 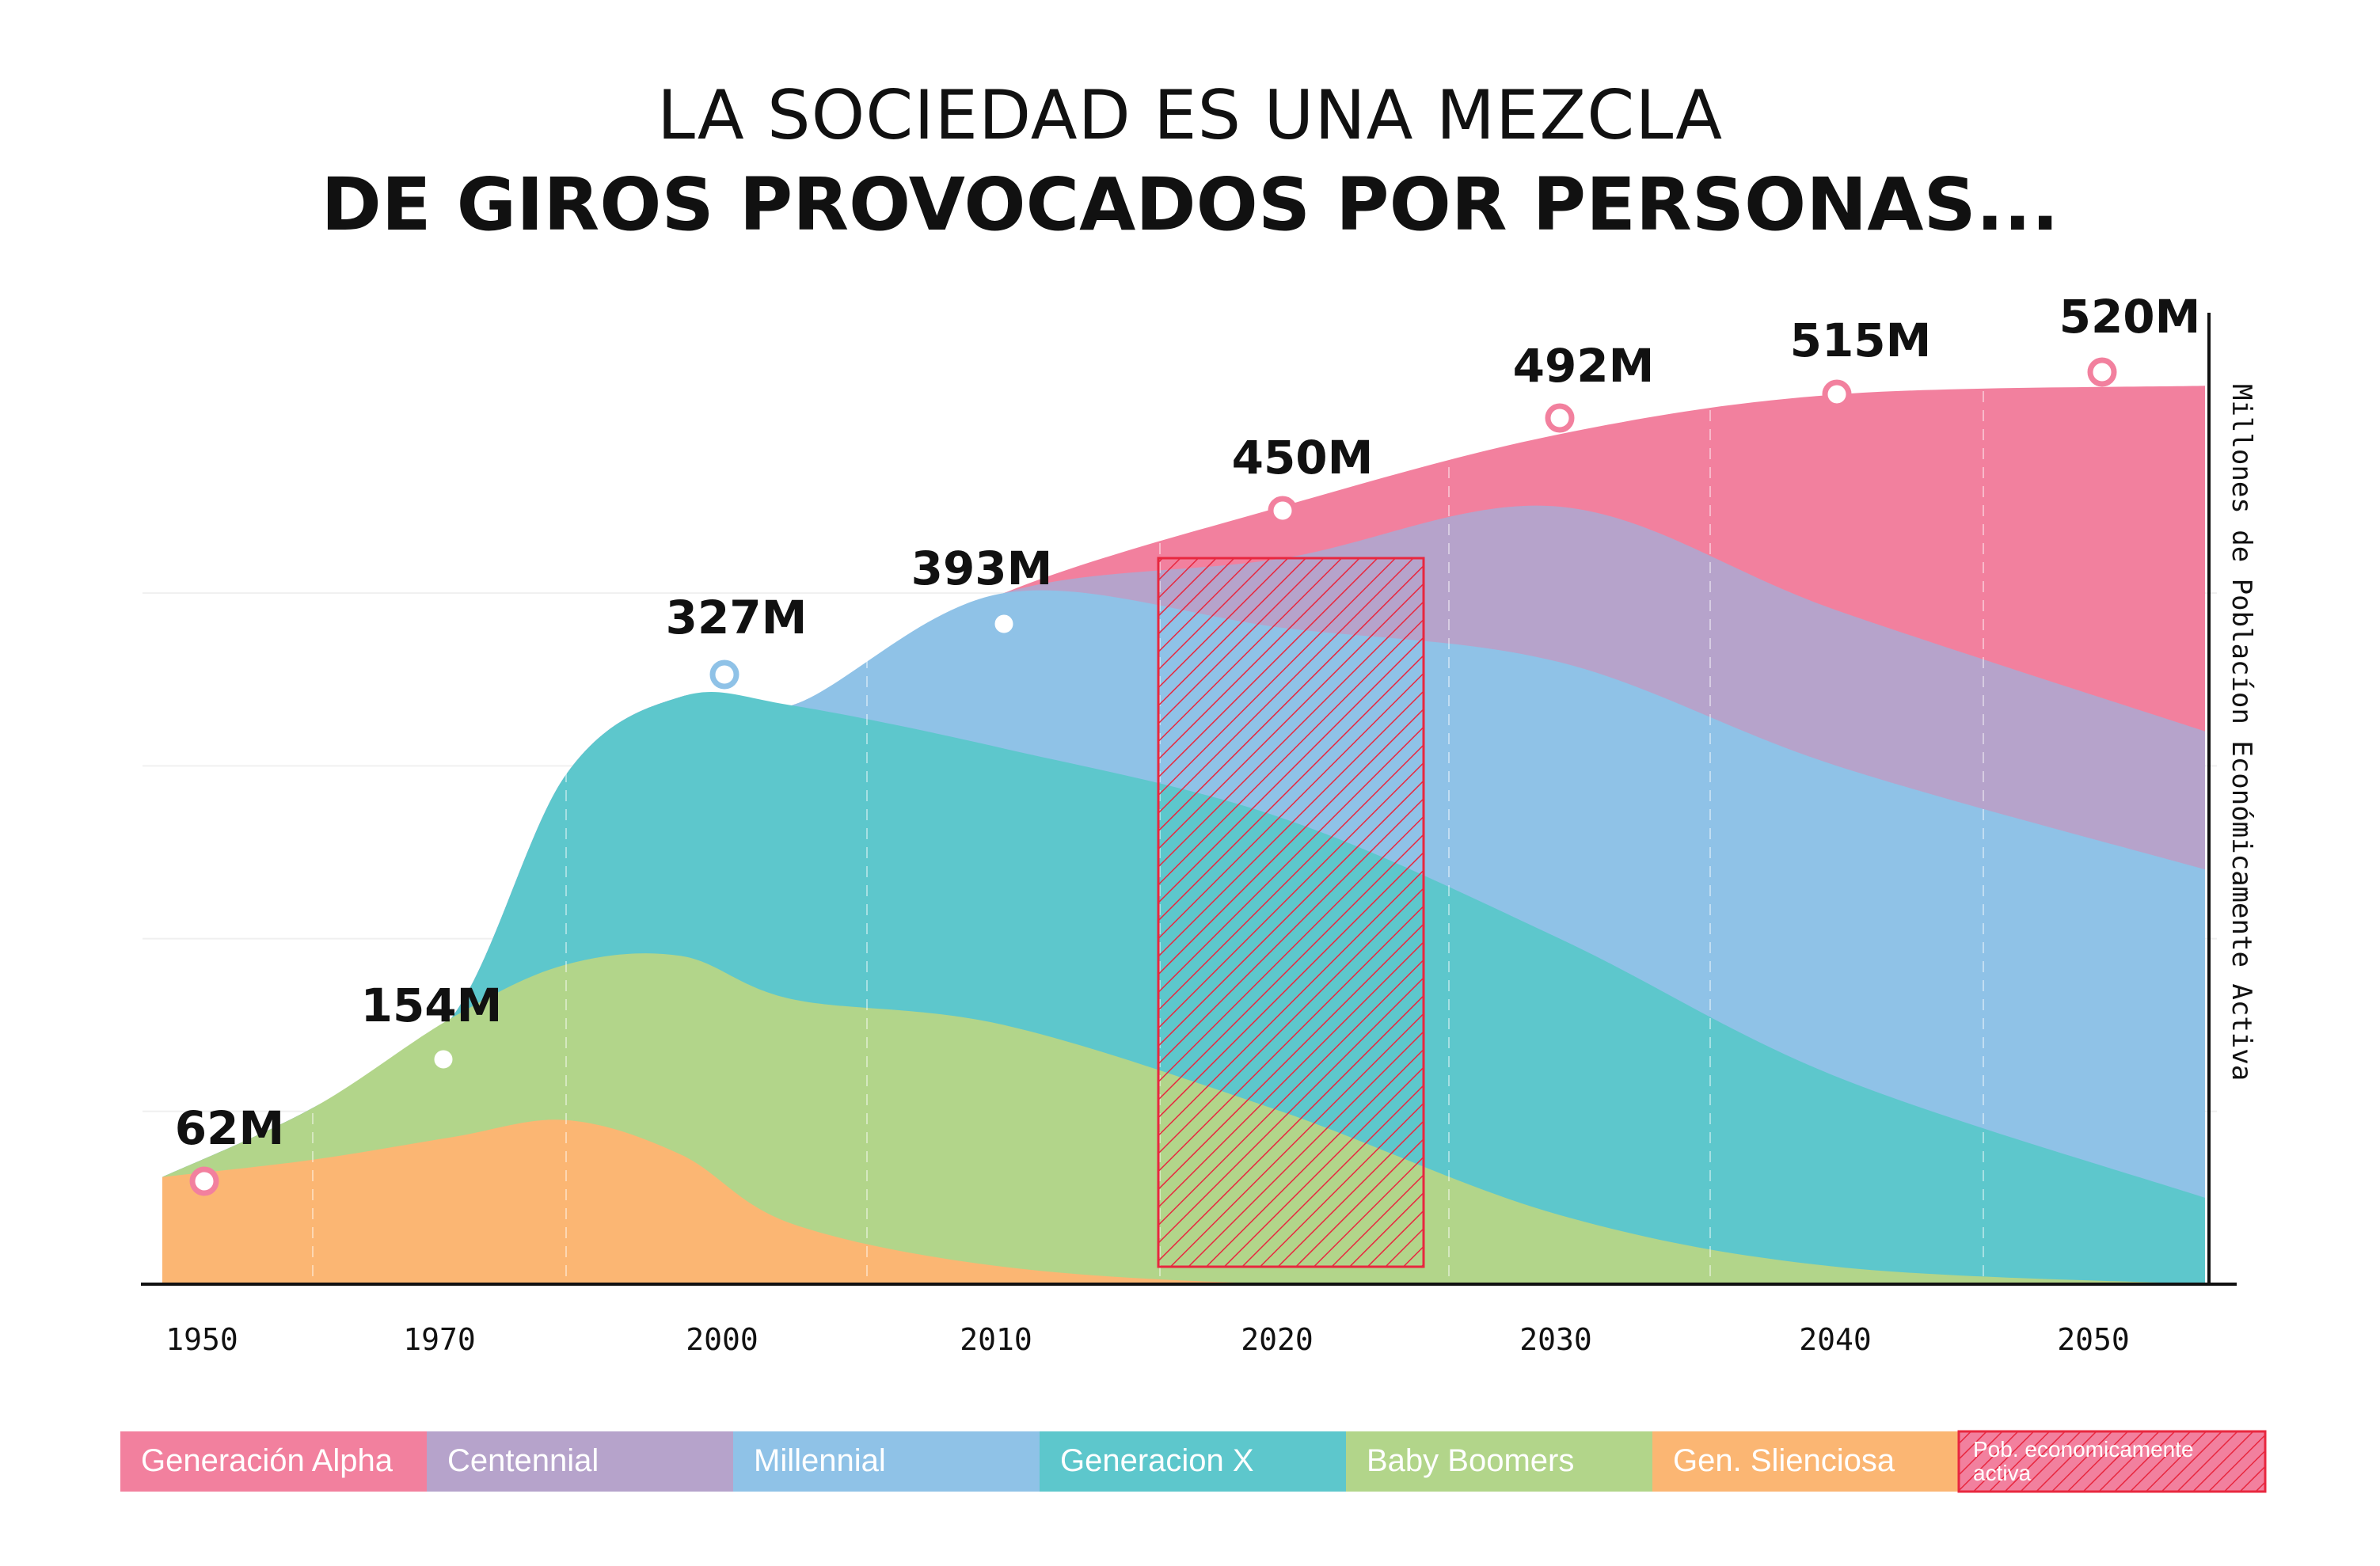 I want to click on point-label-2010: 393M, so click(x=982, y=568).